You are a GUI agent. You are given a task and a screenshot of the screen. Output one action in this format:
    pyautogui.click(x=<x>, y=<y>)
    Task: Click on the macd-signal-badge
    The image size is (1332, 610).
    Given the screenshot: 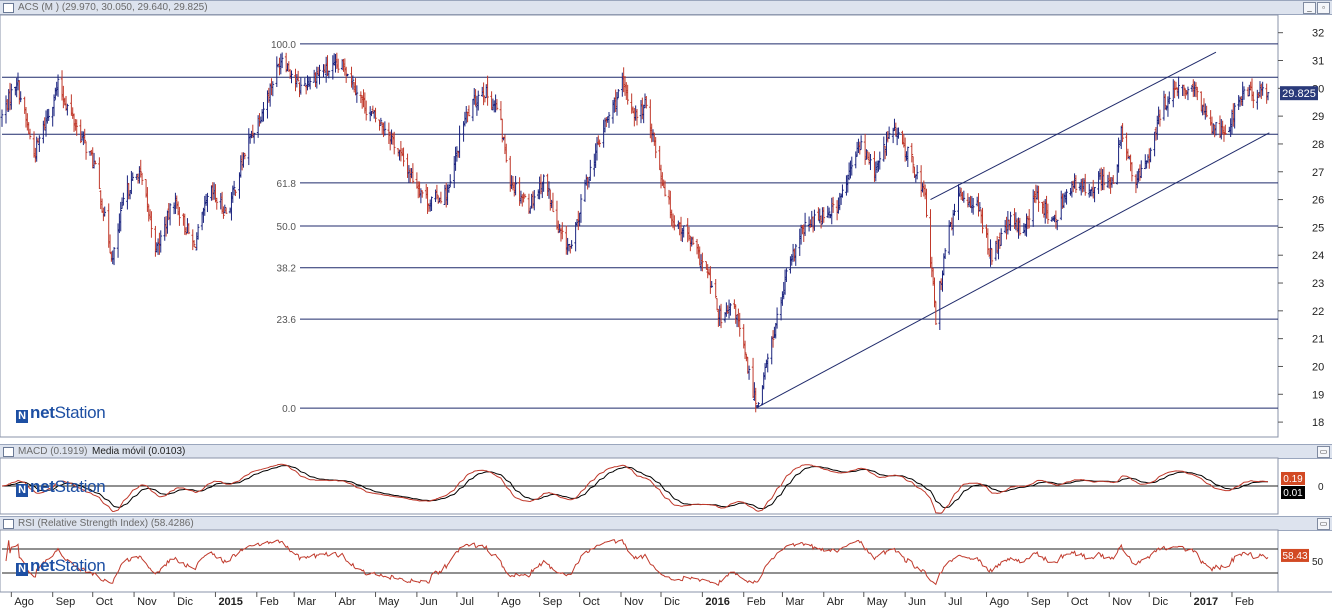 What is the action you would take?
    pyautogui.click(x=1293, y=492)
    